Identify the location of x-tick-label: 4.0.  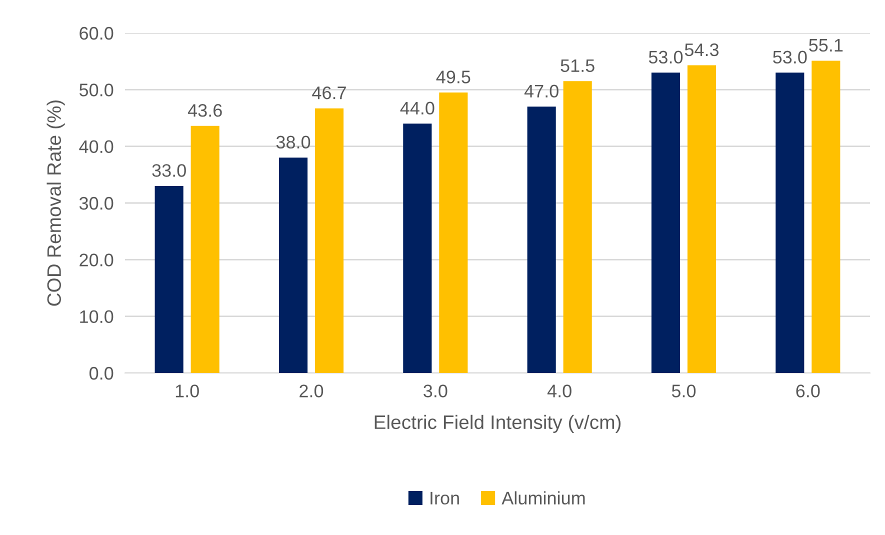
(559, 391).